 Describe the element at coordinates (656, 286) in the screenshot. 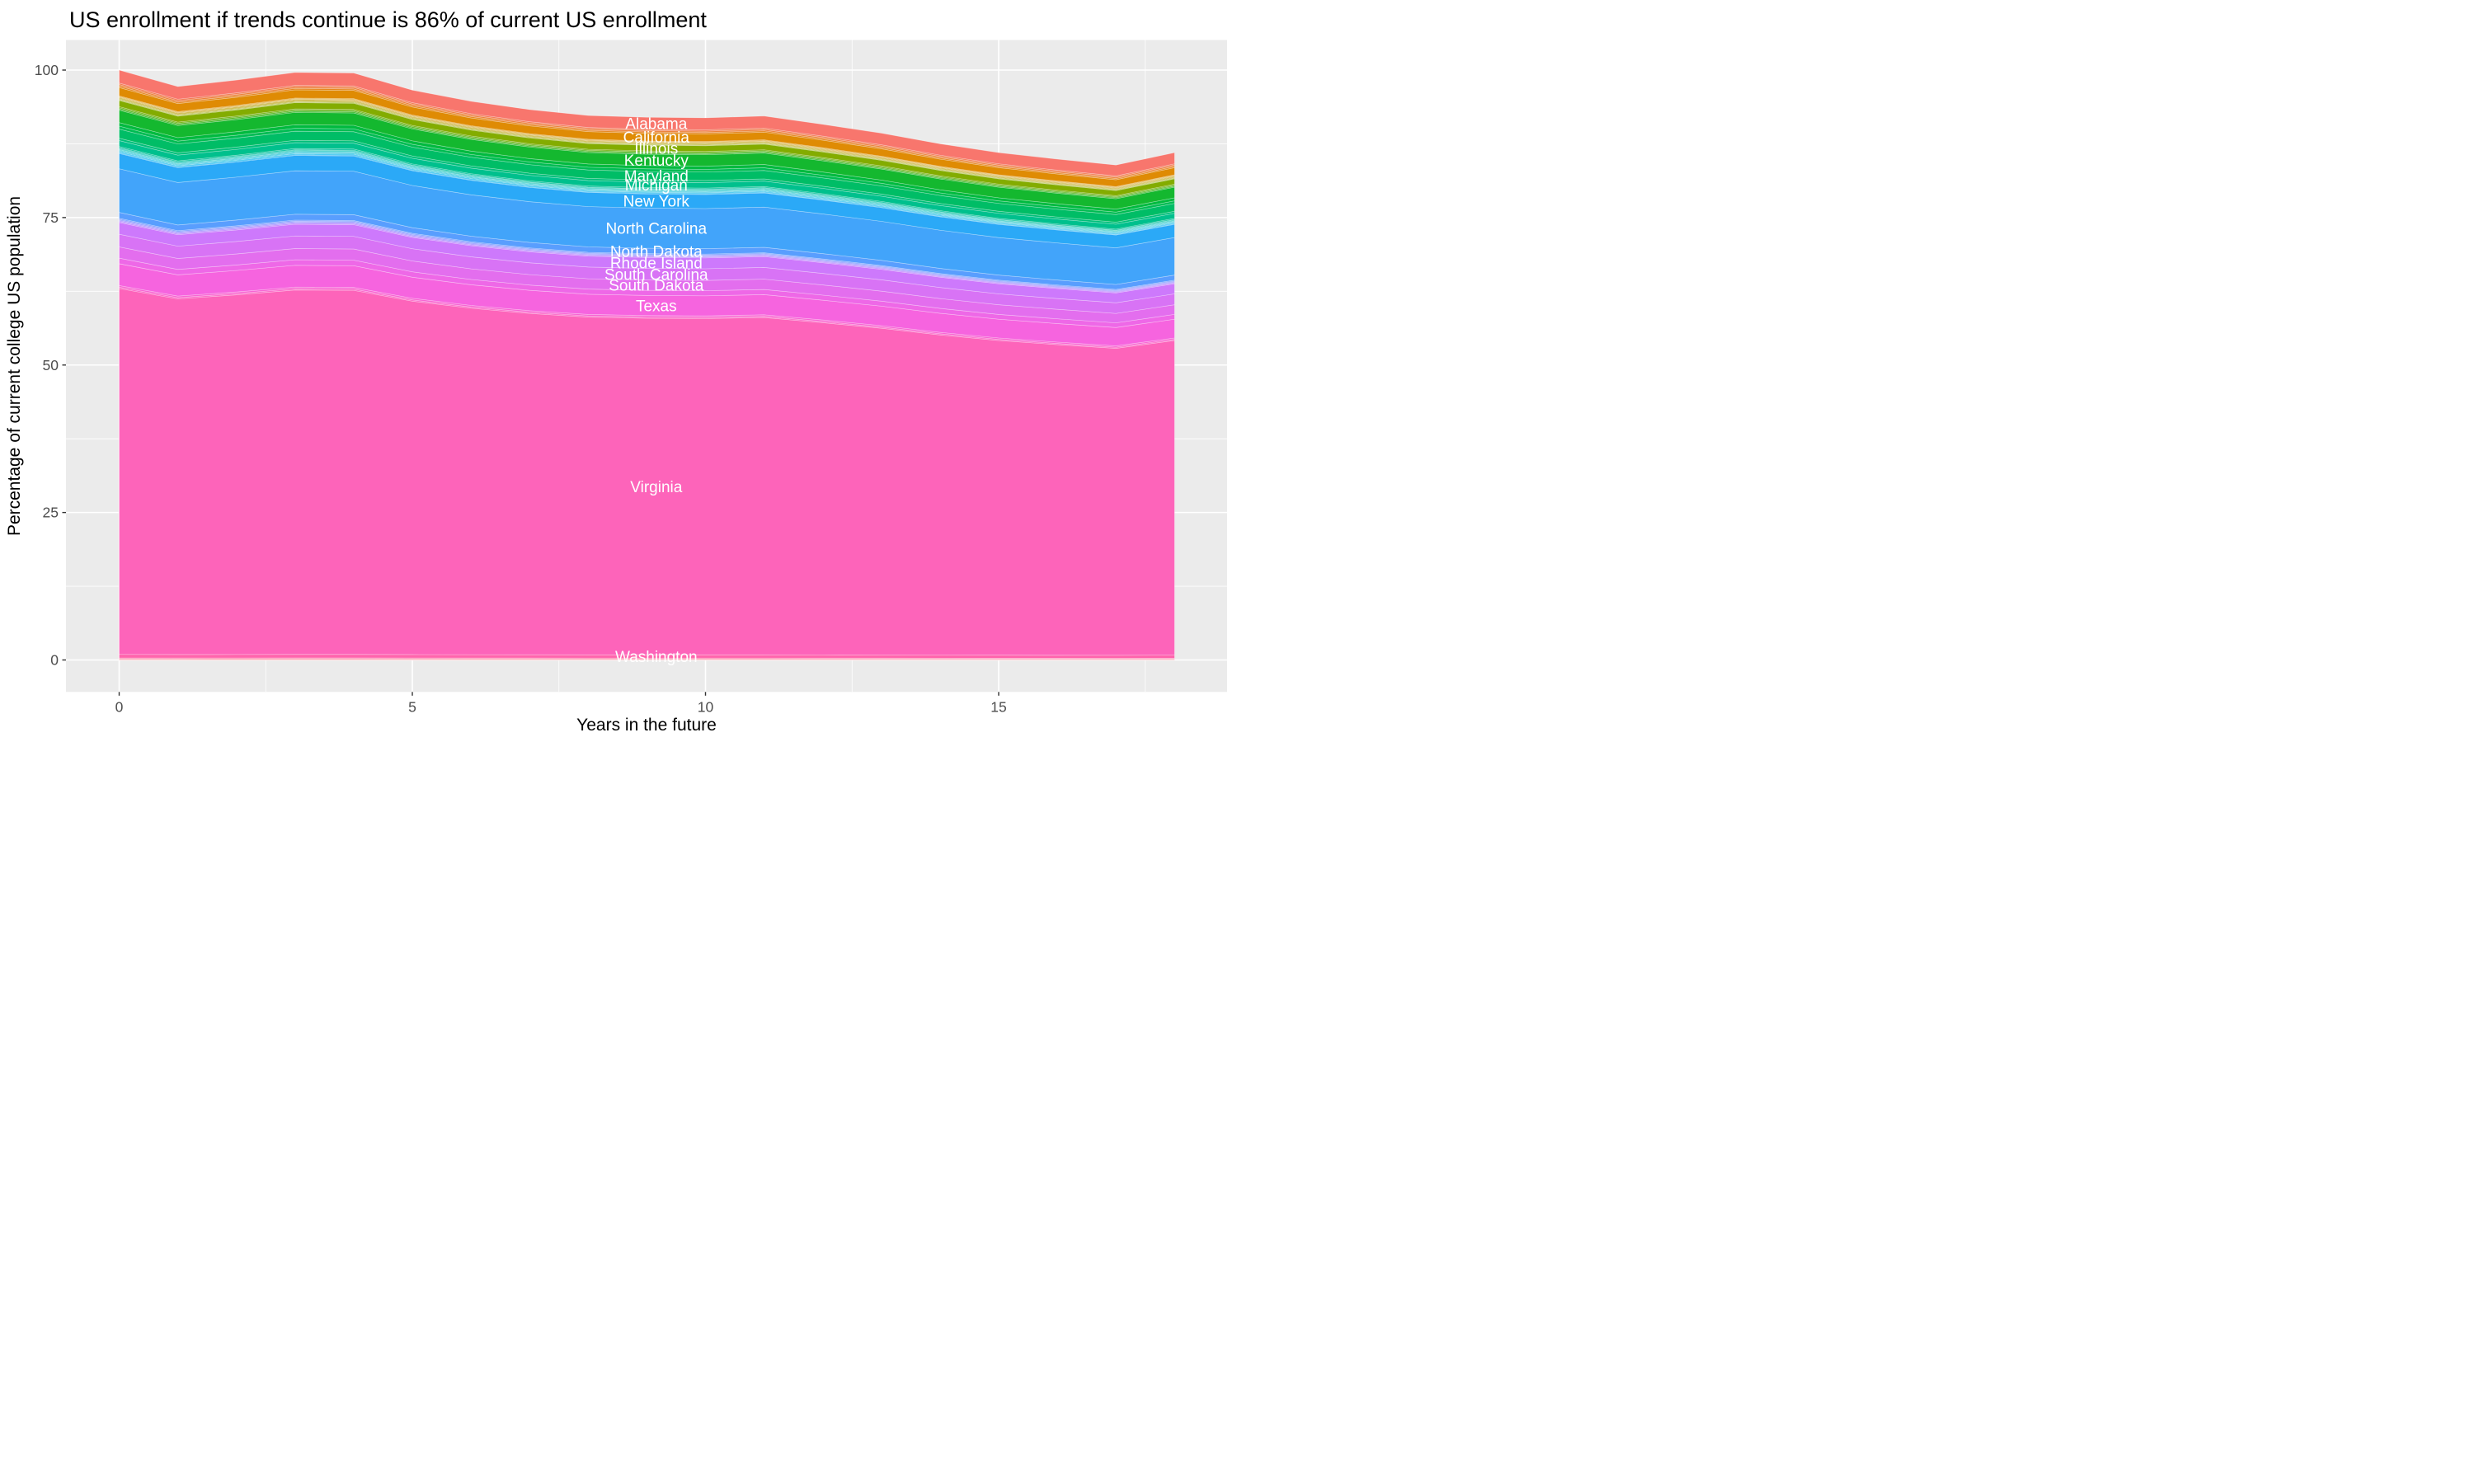

I see `state-label-south-dakota: South Dakota` at that location.